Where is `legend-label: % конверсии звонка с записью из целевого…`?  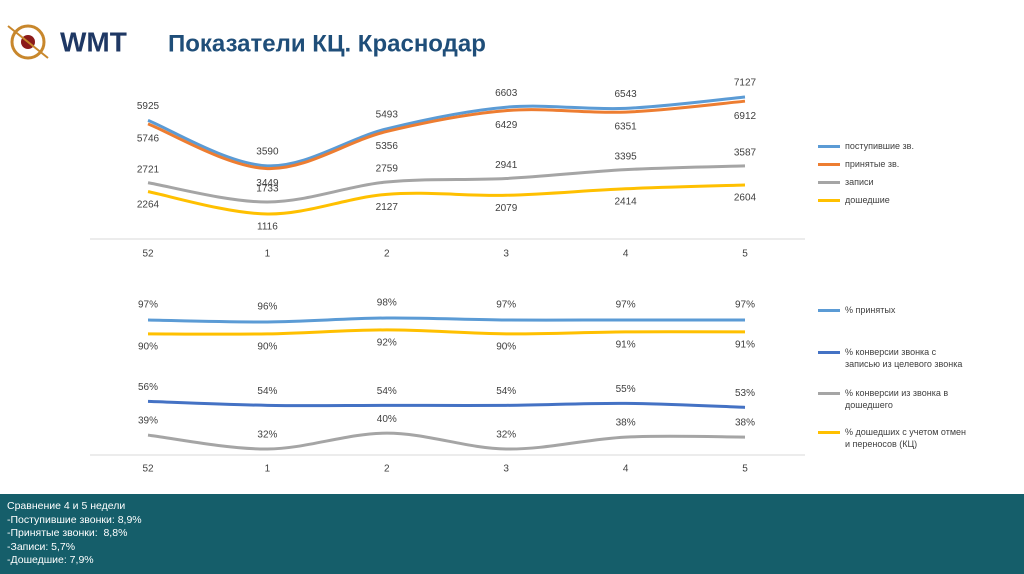 legend-label: % конверсии звонка с записью из целевого… is located at coordinates (904, 358).